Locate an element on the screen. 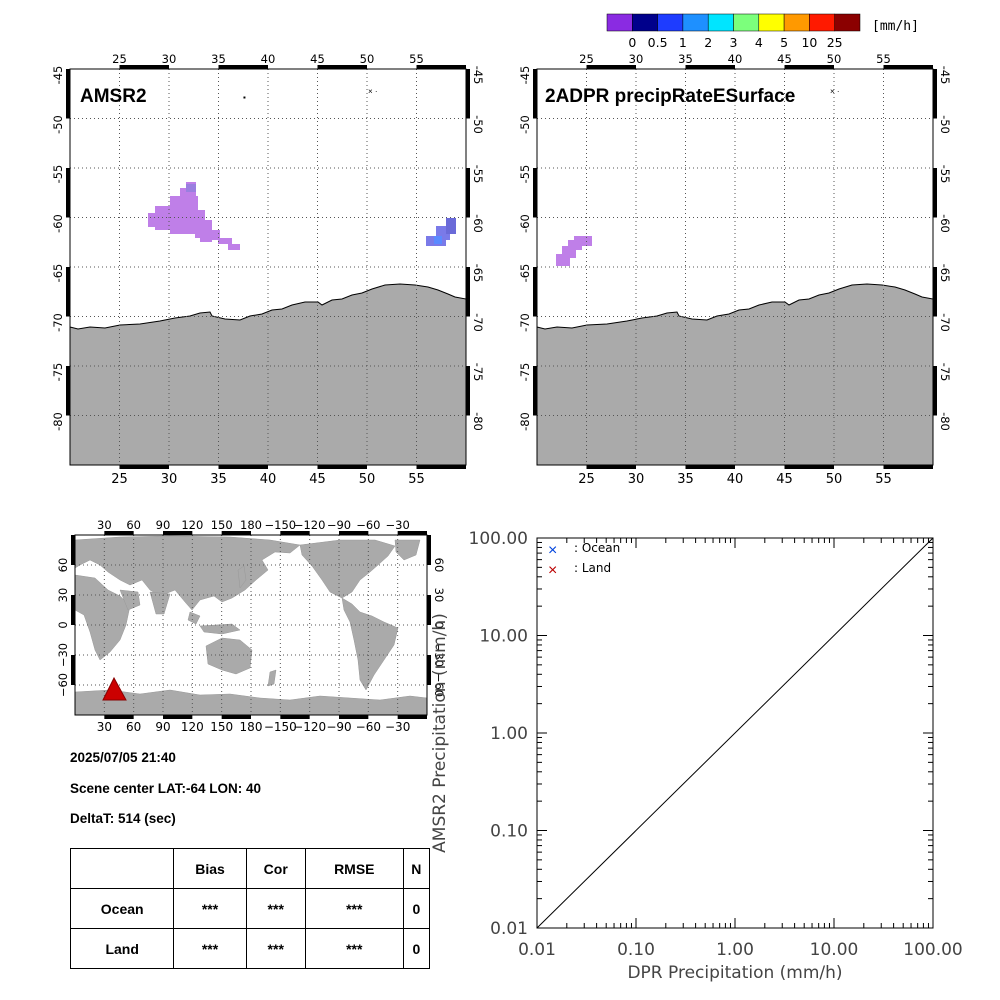 The image size is (1000, 1000). japan-landmass is located at coordinates (242, 577).